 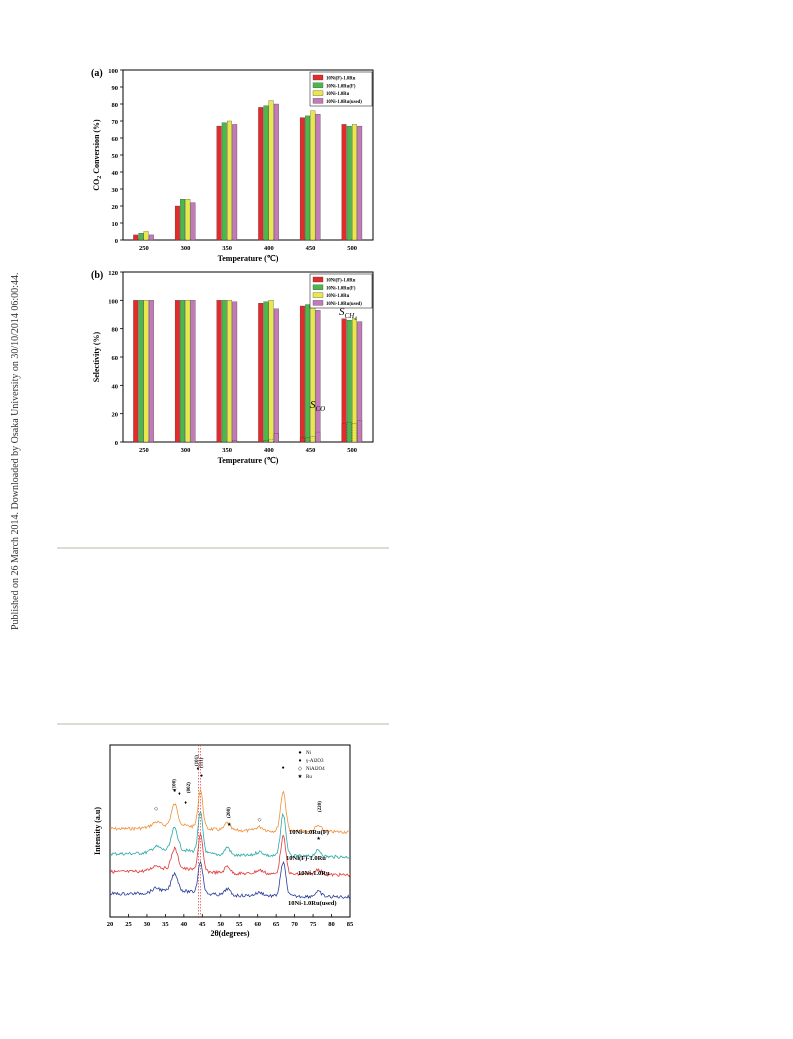 What do you see at coordinates (128, 924) in the screenshot?
I see `x-tick-label: 25` at bounding box center [128, 924].